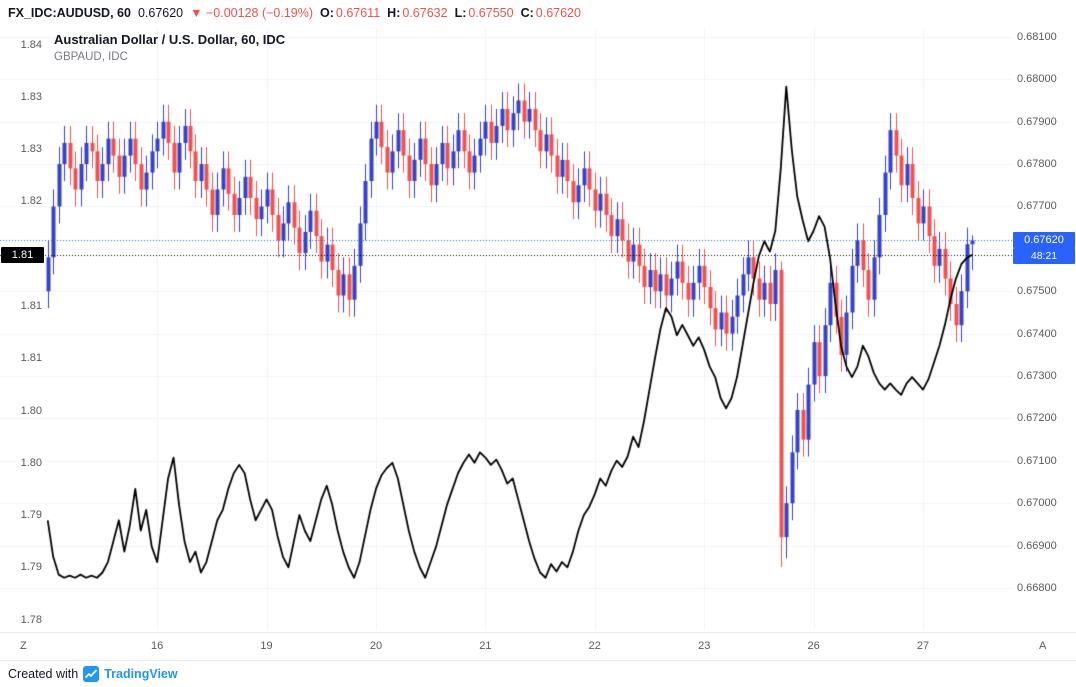 The height and width of the screenshot is (687, 1076). I want to click on down-arrow-icon: ▼, so click(196, 13).